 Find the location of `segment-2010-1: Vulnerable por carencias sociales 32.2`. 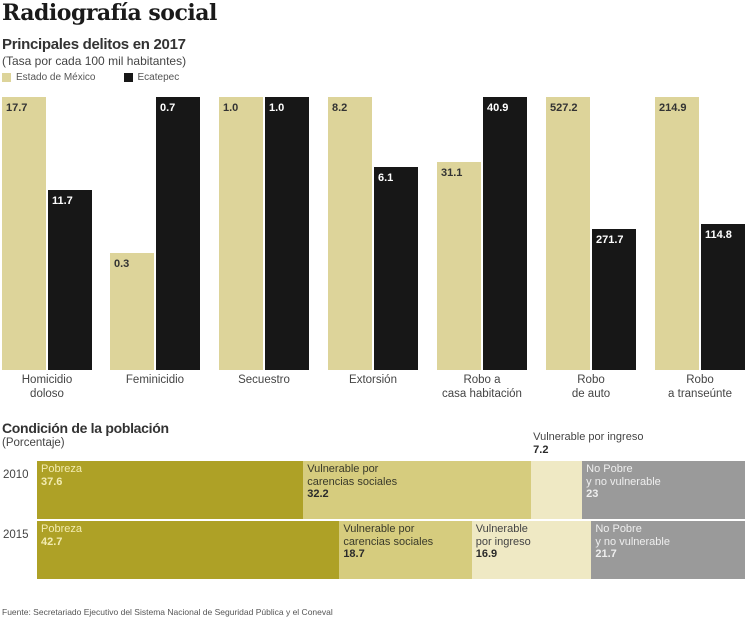

segment-2010-1: Vulnerable por carencias sociales 32.2 is located at coordinates (417, 490).